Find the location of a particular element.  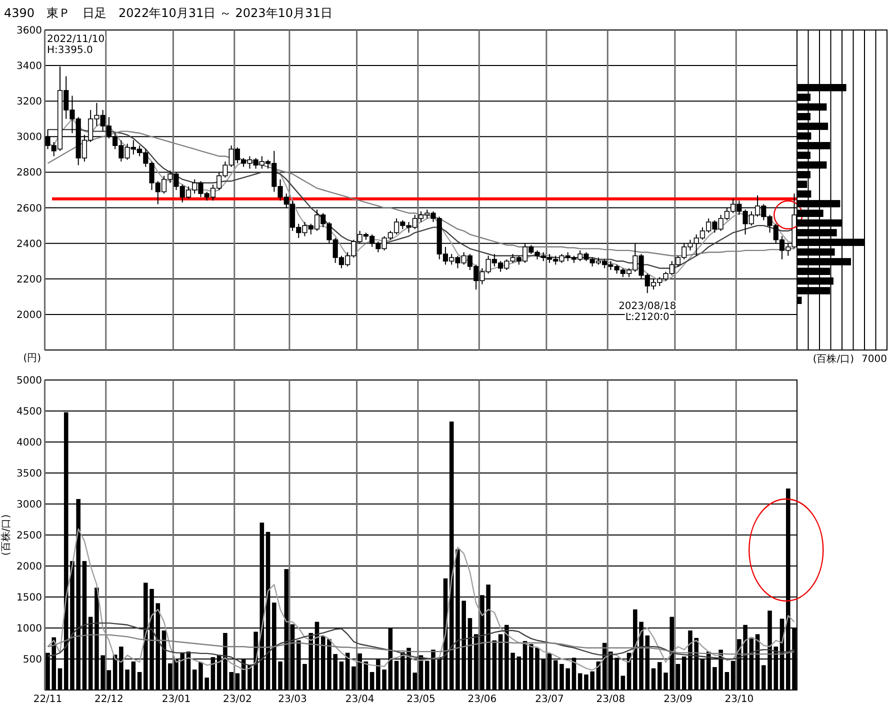

text: 7000 is located at coordinates (874, 359).